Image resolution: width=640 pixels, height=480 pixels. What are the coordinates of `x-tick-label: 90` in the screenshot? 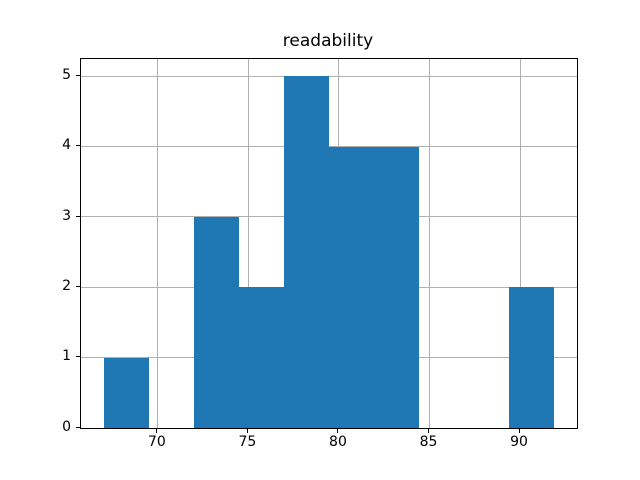 It's located at (519, 442).